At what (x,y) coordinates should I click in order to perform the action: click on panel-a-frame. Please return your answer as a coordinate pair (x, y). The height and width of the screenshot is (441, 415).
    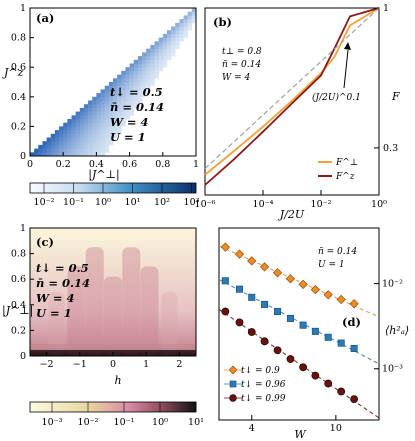
    Looking at the image, I should click on (113, 82).